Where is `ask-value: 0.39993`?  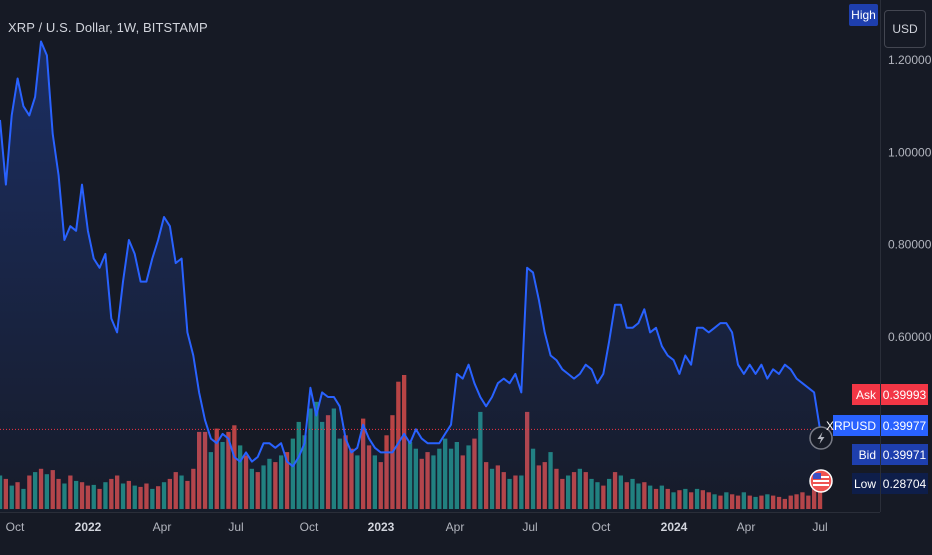 ask-value: 0.39993 is located at coordinates (904, 394).